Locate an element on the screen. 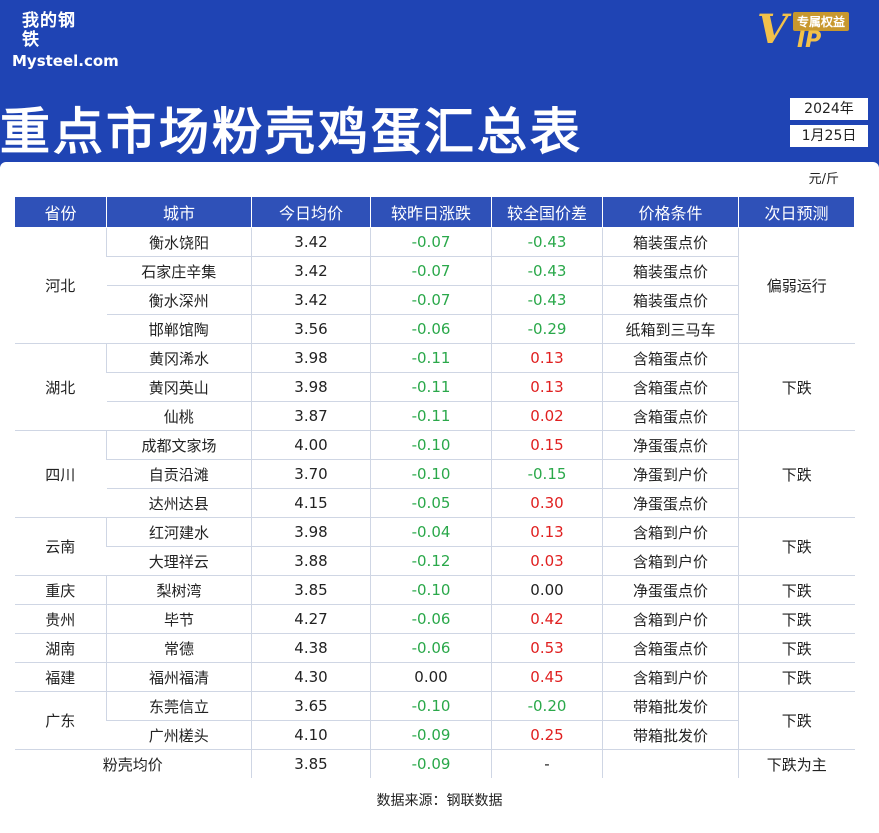 The image size is (879, 833). province-cell: 云南 is located at coordinates (60, 546).